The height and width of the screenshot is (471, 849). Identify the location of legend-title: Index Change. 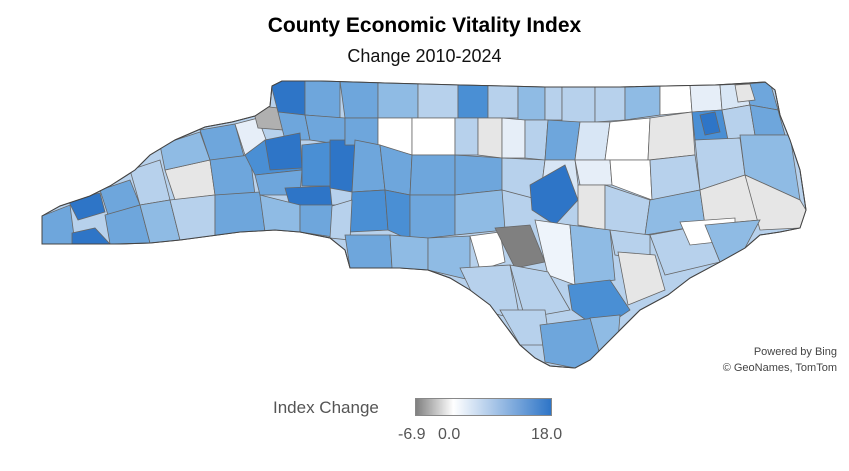
(326, 407).